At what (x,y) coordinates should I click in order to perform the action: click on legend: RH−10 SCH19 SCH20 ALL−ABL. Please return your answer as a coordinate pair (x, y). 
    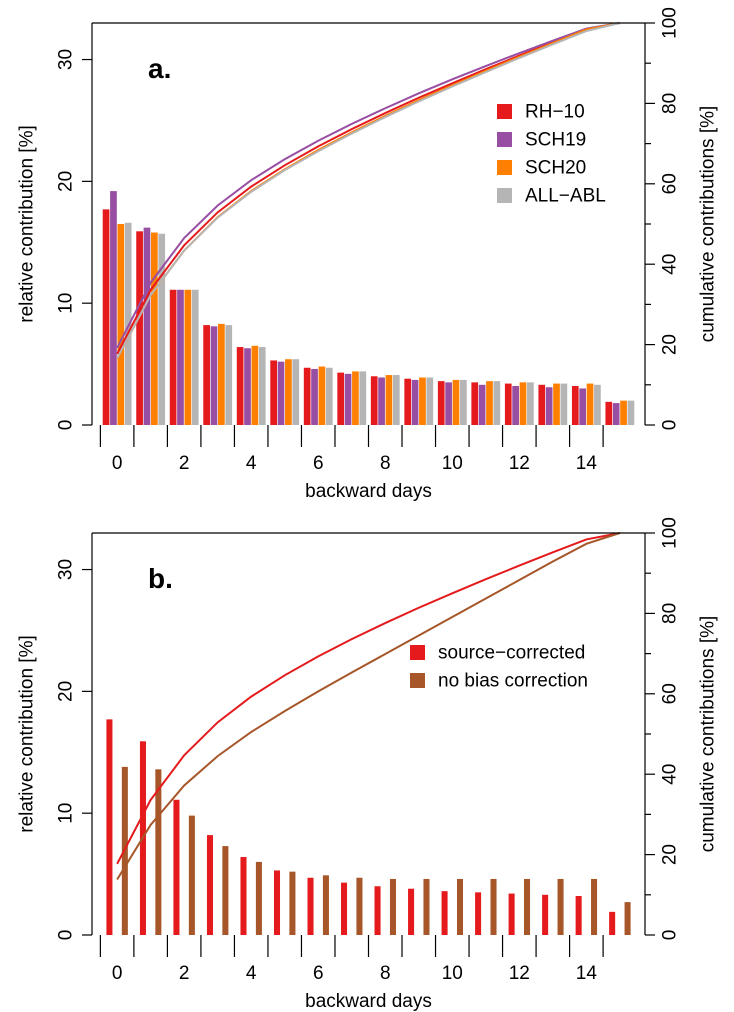
    Looking at the image, I should click on (551, 154).